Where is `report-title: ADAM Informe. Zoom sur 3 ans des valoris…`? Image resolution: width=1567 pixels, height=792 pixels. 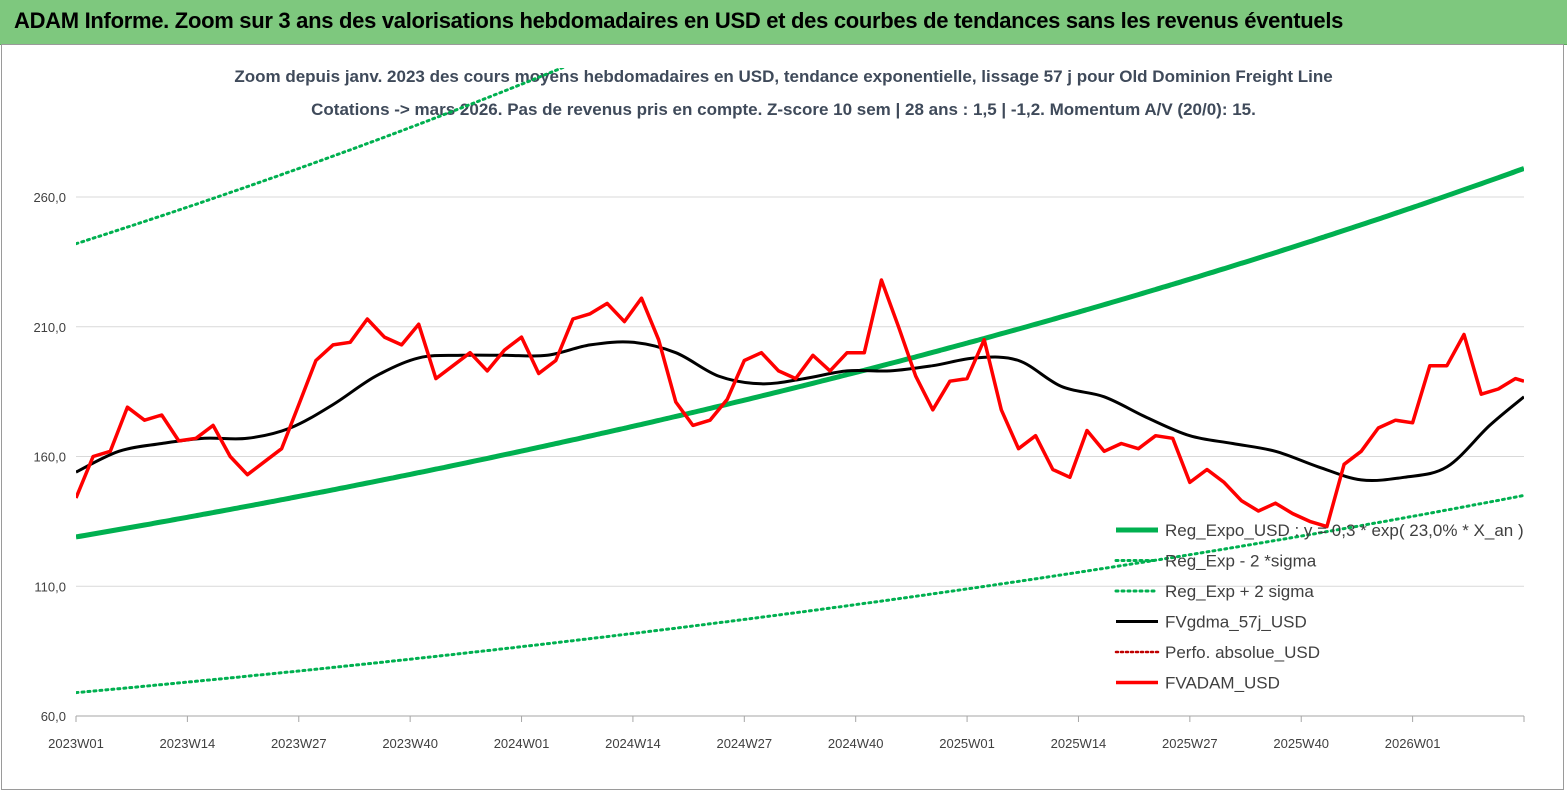 report-title: ADAM Informe. Zoom sur 3 ans des valoris… is located at coordinates (679, 20).